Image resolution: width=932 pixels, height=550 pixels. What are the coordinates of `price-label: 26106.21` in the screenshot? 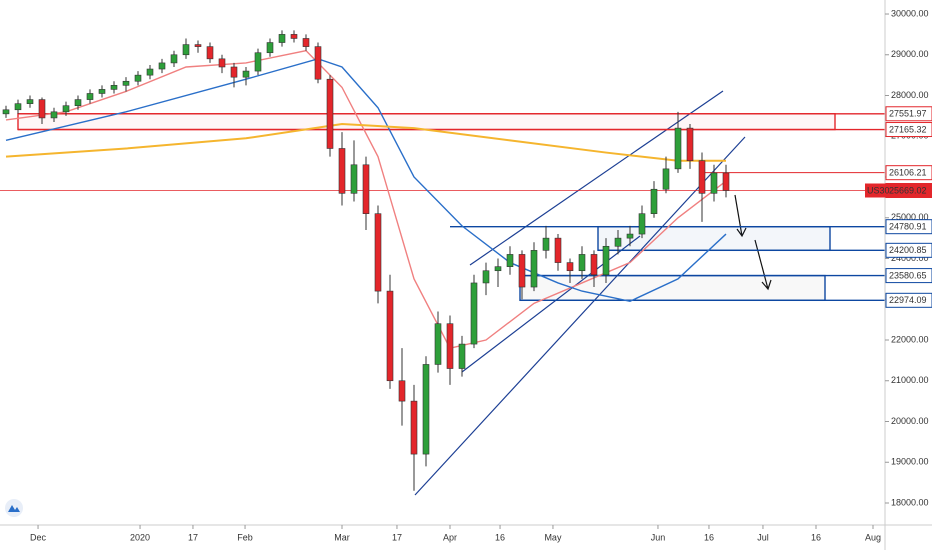 It's located at (908, 173).